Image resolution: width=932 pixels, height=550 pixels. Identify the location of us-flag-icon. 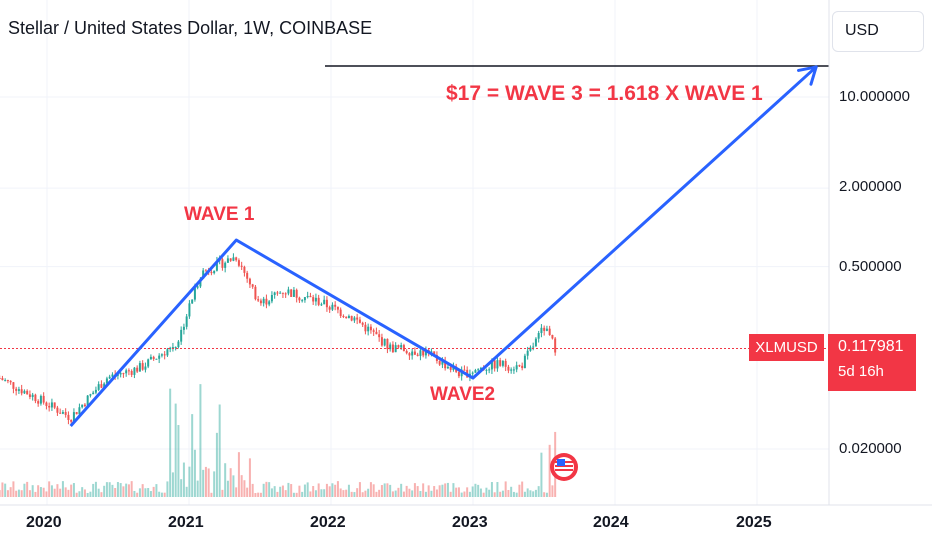
(564, 467).